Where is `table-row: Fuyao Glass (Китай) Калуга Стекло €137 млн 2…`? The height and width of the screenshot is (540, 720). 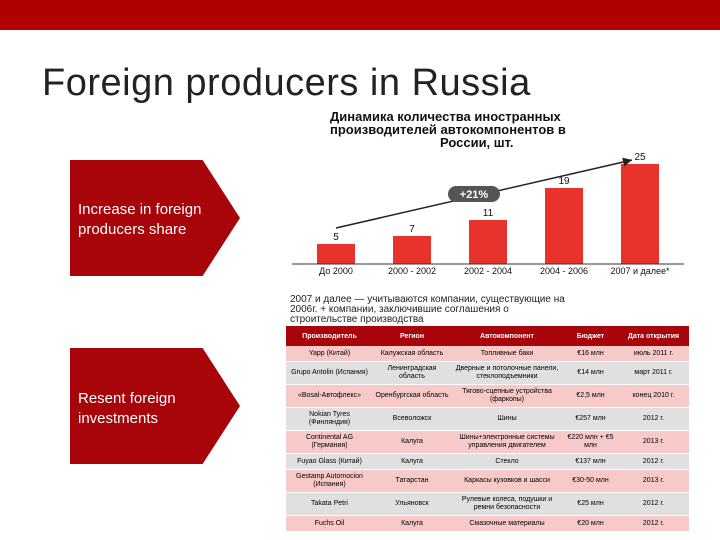
table-row: Fuyao Glass (Китай) Калуга Стекло €137 млн 2… is located at coordinates (487, 461).